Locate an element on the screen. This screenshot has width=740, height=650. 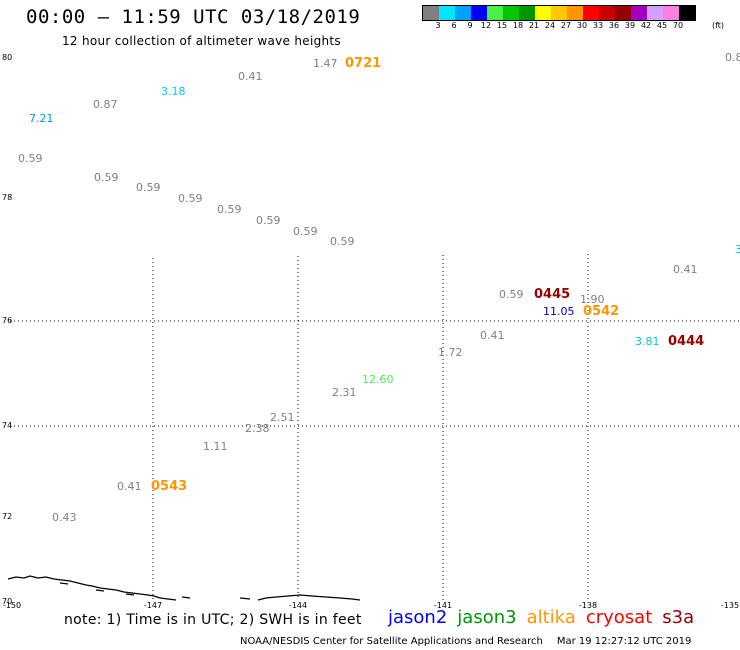
legend-label: 33 is located at coordinates (598, 25).